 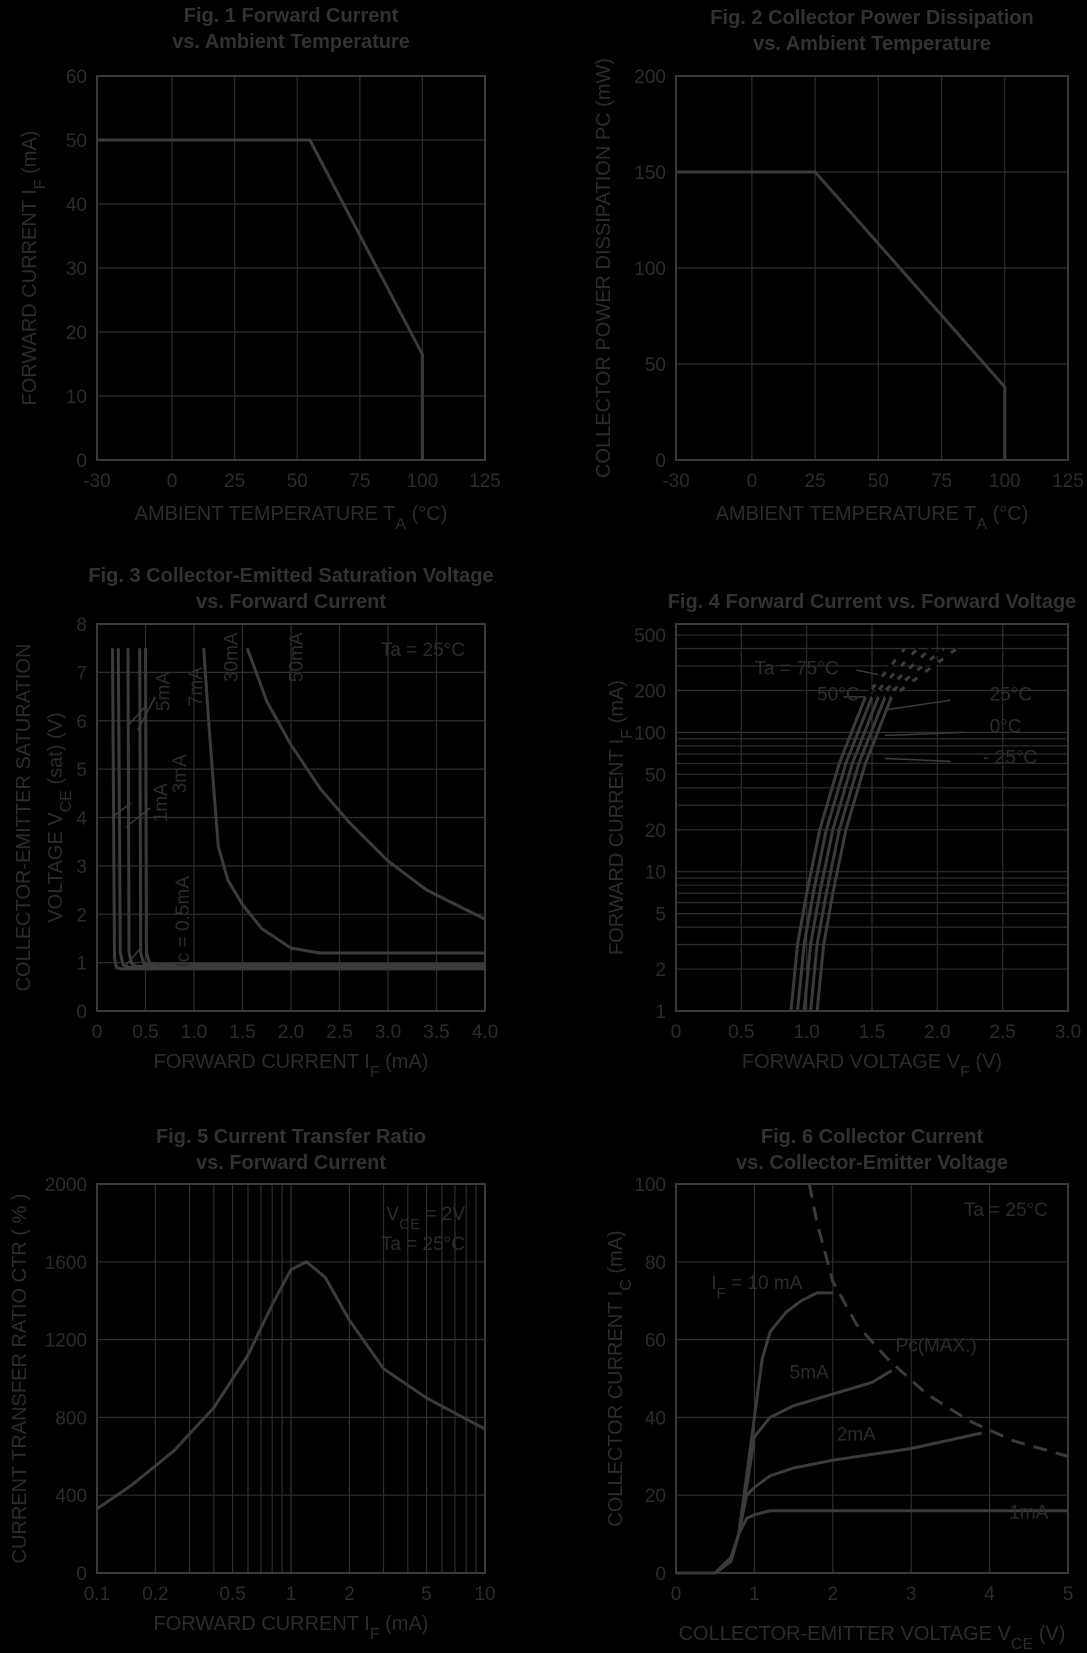 What do you see at coordinates (752, 481) in the screenshot?
I see `fig2-xtick-label: 0` at bounding box center [752, 481].